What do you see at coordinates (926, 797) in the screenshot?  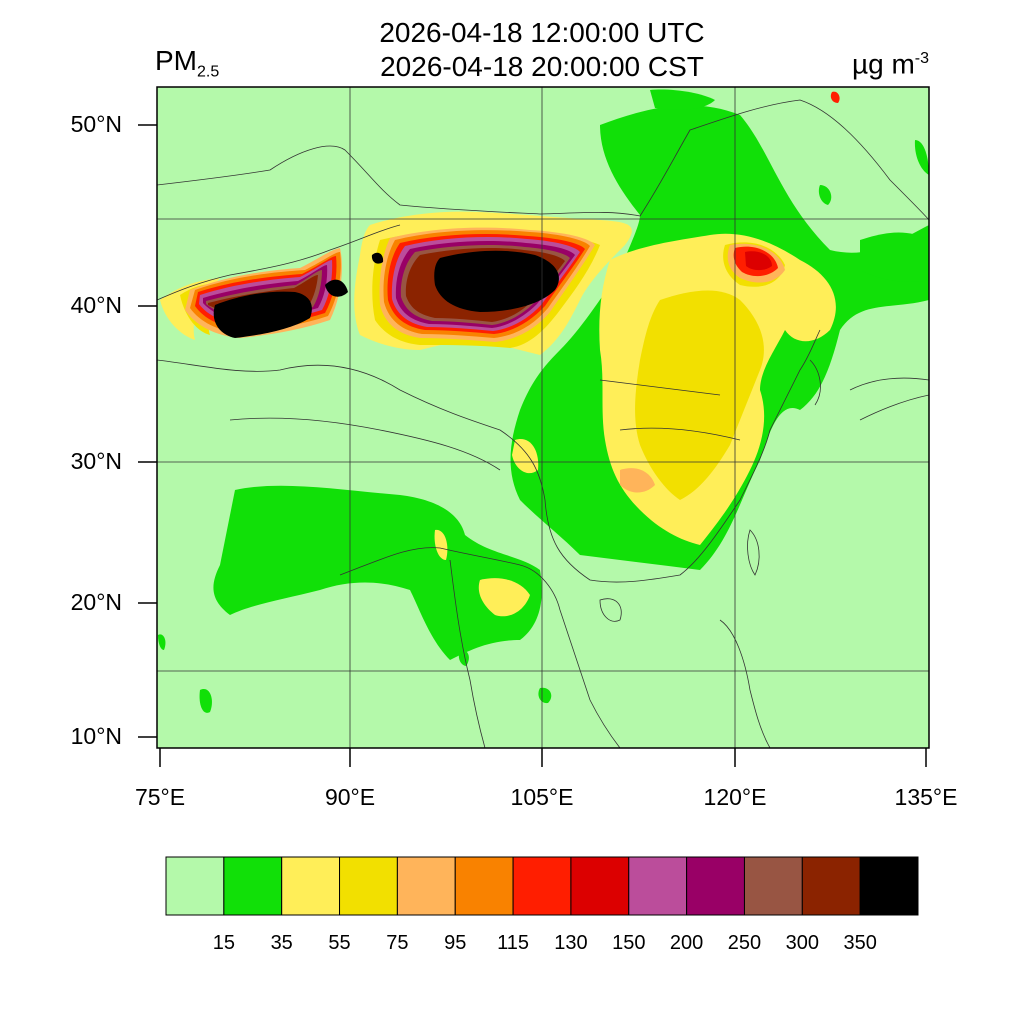 I see `lon-label-135: 135°E` at bounding box center [926, 797].